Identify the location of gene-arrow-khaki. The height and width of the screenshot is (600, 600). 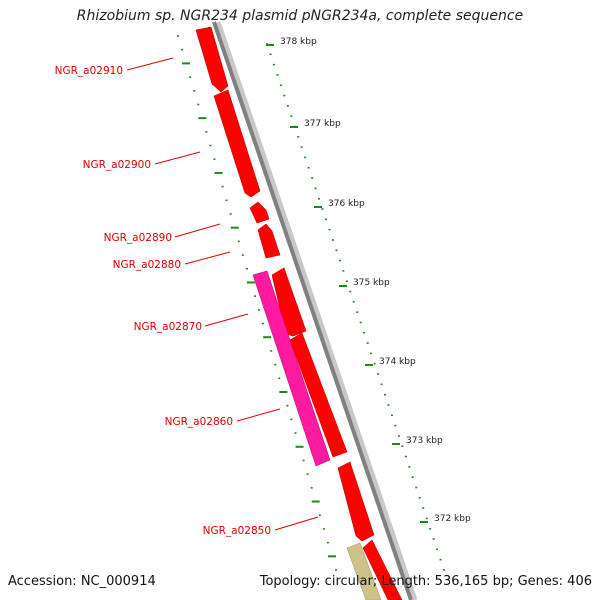
(364, 571).